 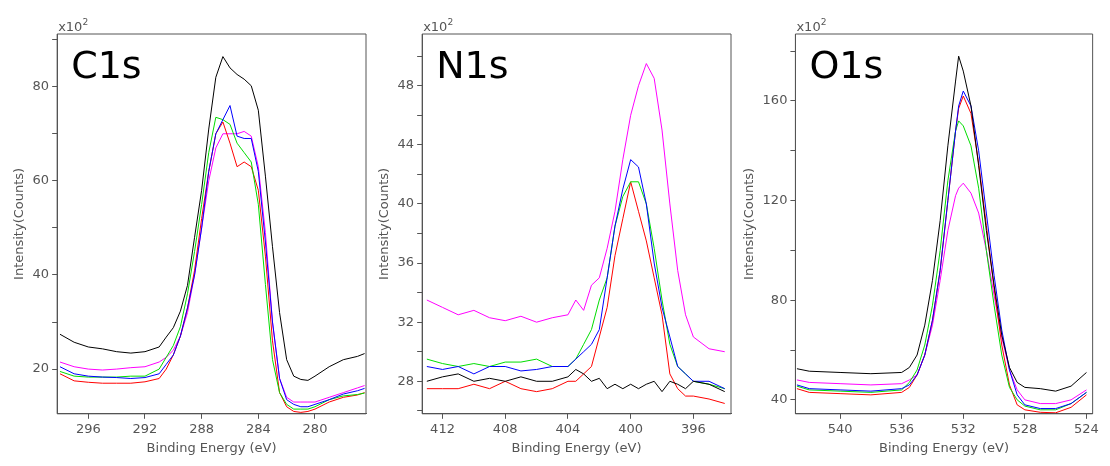 What do you see at coordinates (41, 180) in the screenshot?
I see `y-tick-label: 60` at bounding box center [41, 180].